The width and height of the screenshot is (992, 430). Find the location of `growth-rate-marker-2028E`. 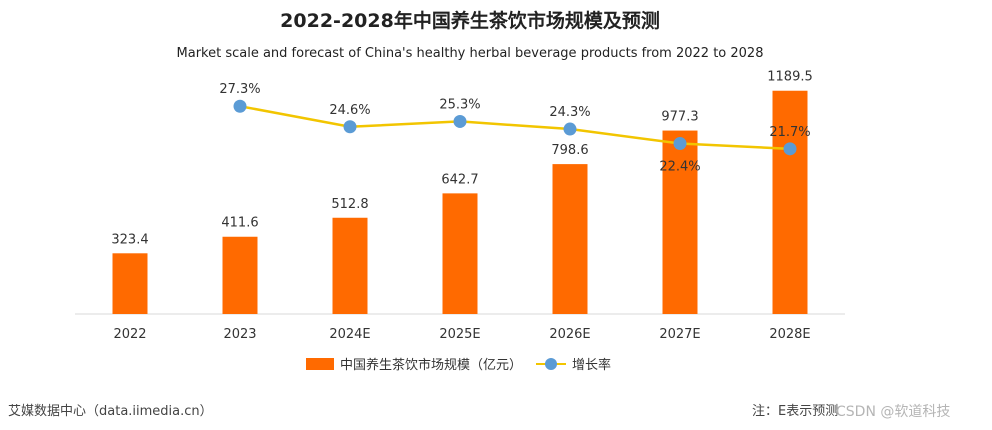

growth-rate-marker-2028E is located at coordinates (790, 149).